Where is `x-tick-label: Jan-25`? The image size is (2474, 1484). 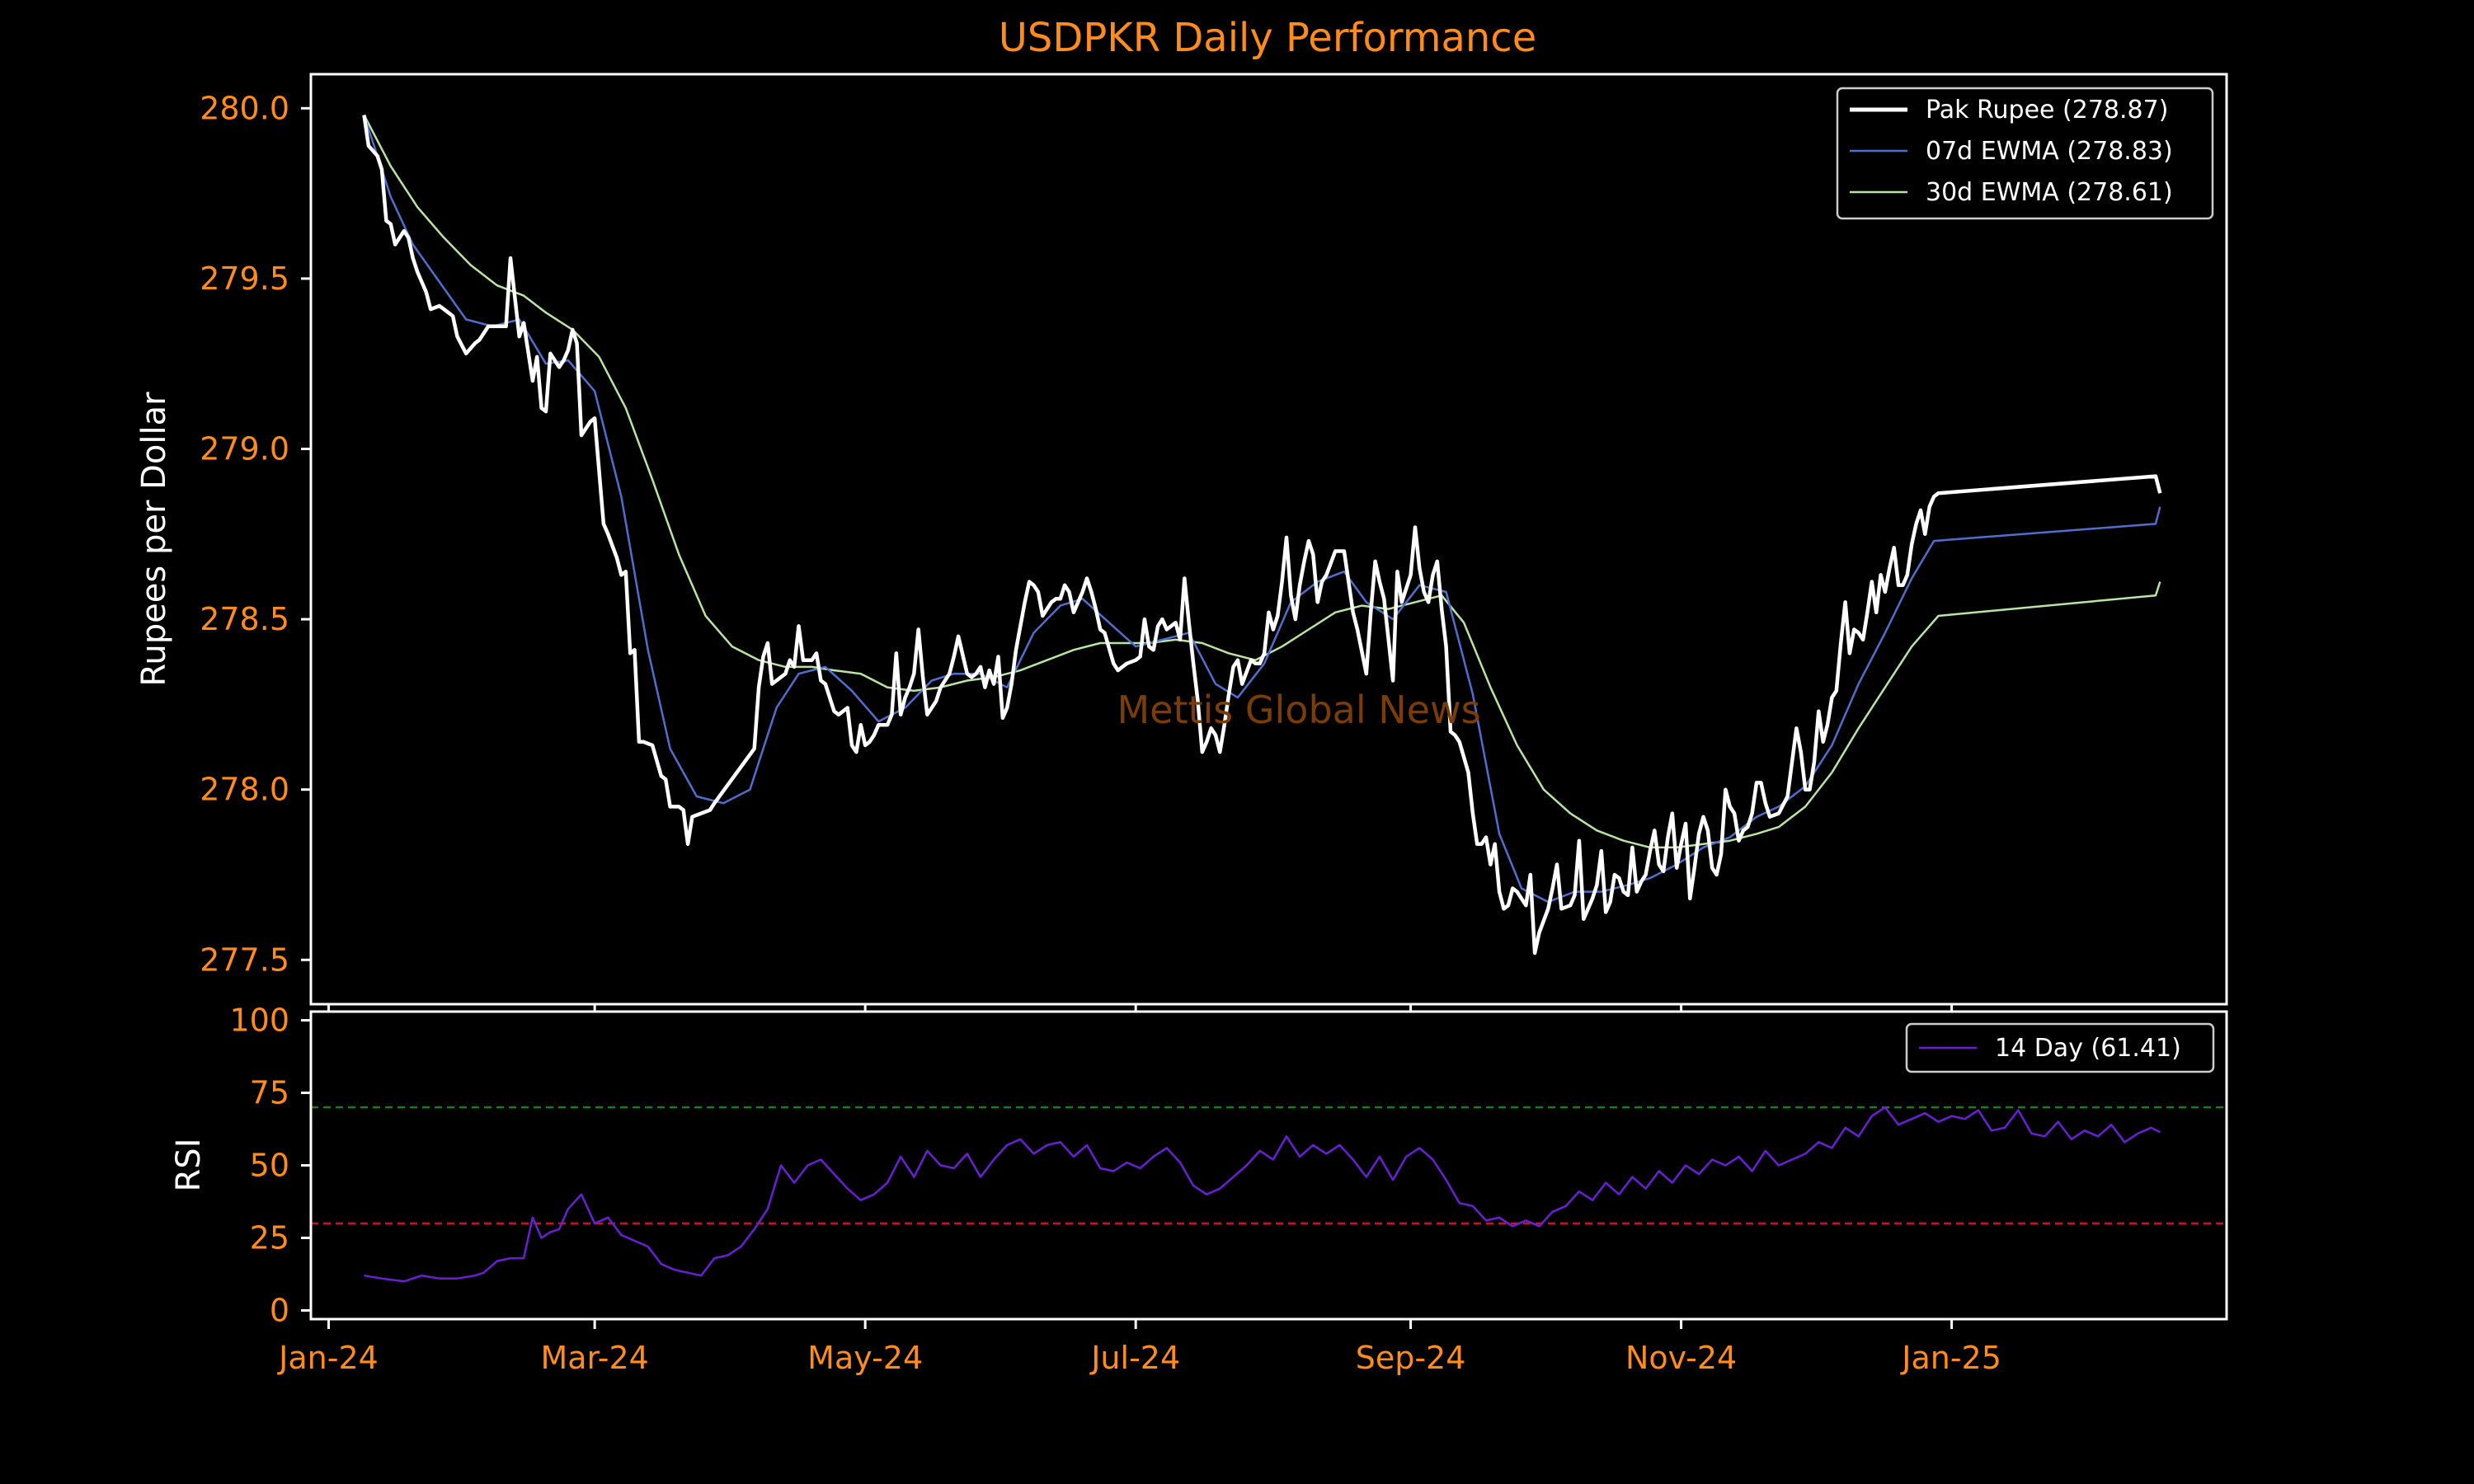 x-tick-label: Jan-25 is located at coordinates (1950, 1358).